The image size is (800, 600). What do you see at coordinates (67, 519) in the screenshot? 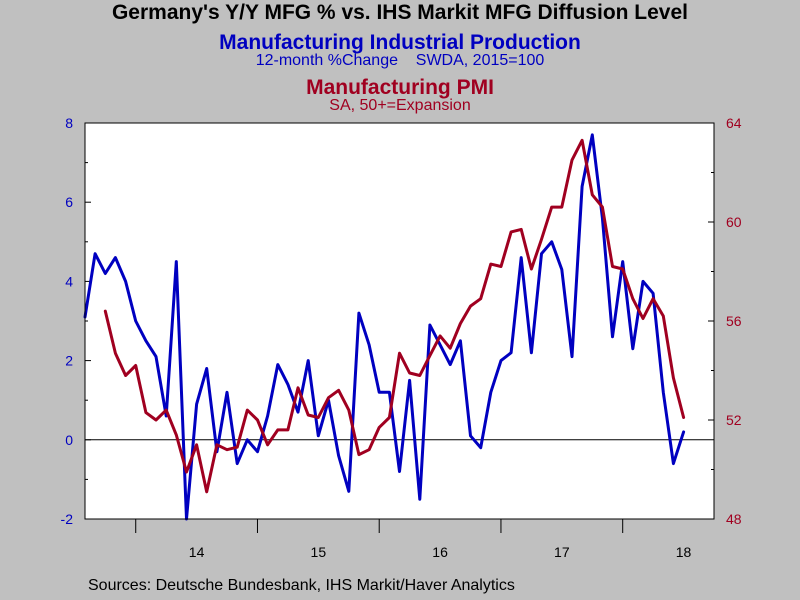
I see `y-left-tick-label: -2` at bounding box center [67, 519].